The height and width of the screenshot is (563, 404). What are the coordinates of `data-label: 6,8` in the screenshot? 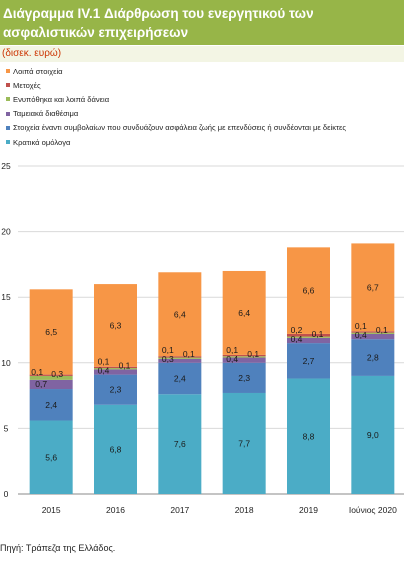 It's located at (116, 449).